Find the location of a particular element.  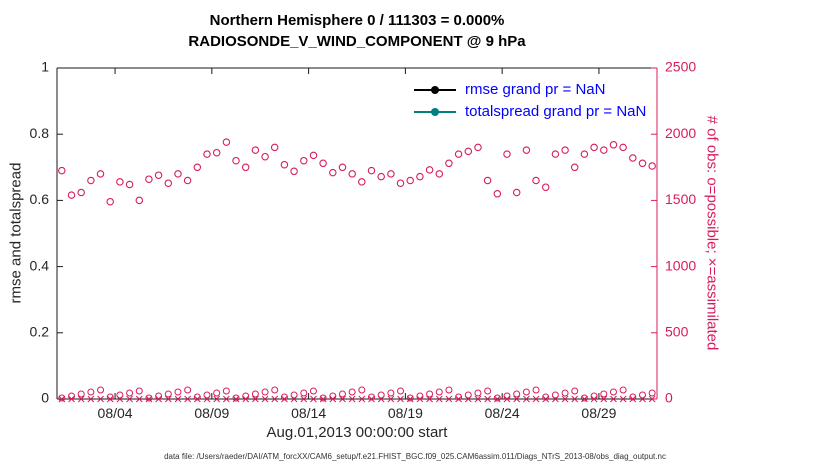

totalspread-line-marker-icon is located at coordinates (435, 111).